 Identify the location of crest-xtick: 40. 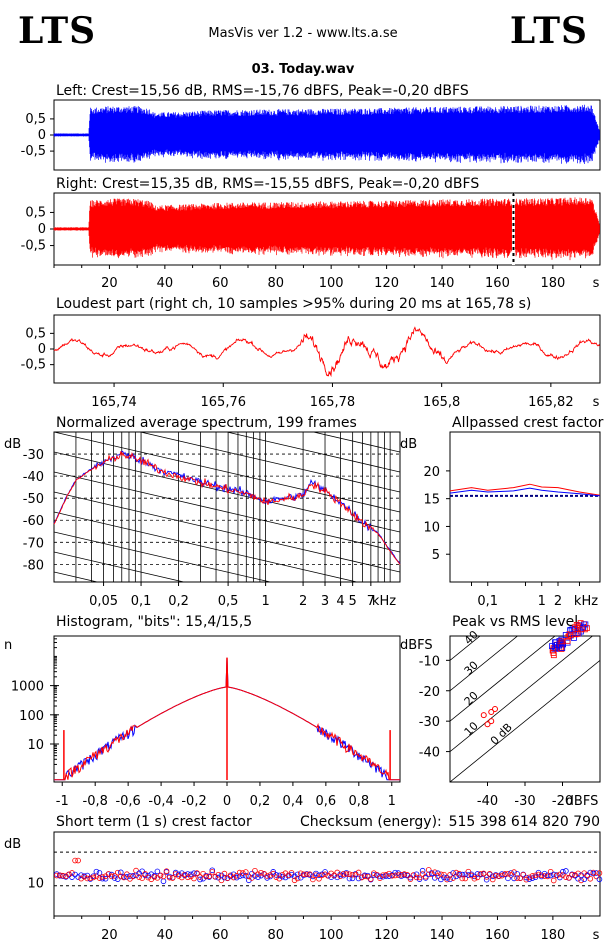
(165, 935).